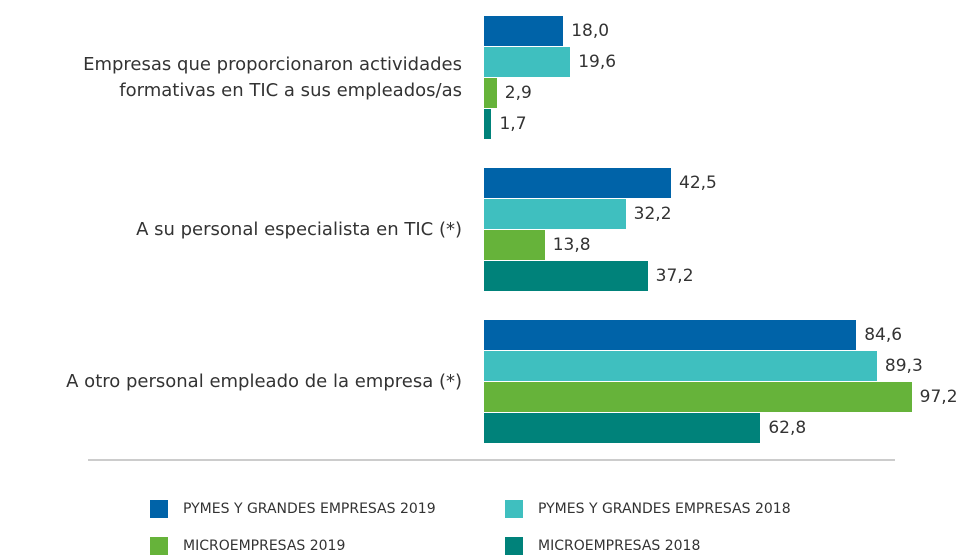 The width and height of the screenshot is (971, 556). What do you see at coordinates (674, 276) in the screenshot?
I see `value-label: 37,2` at bounding box center [674, 276].